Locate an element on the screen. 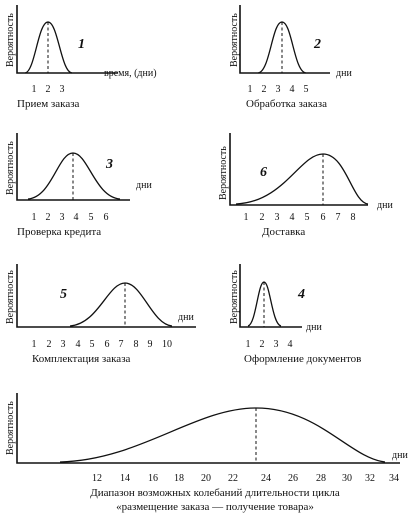 Image resolution: width=418 pixels, height=515 pixels. panel-7-axes is located at coordinates (208, 428).